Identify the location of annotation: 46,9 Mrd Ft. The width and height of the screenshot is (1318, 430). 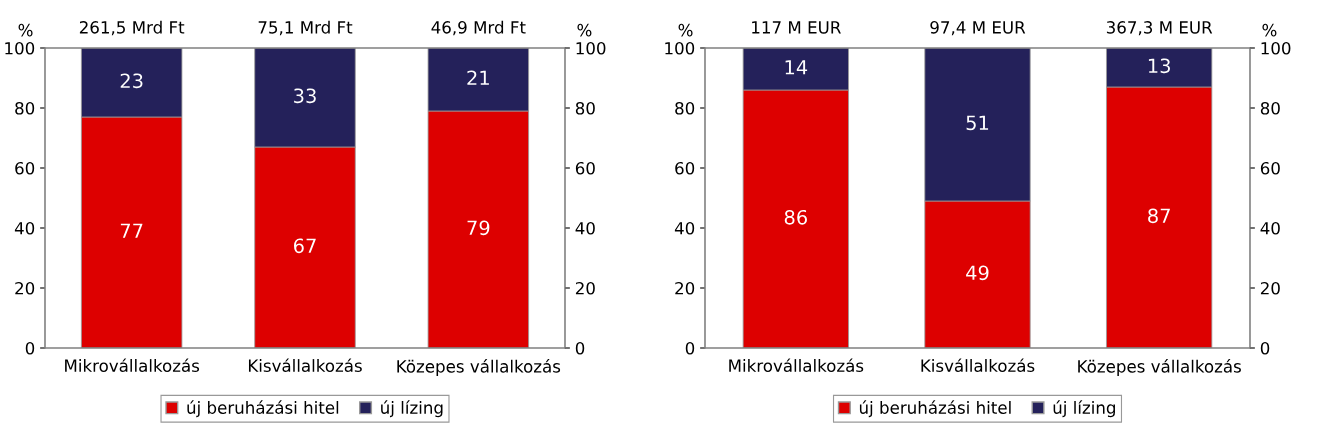
(478, 28).